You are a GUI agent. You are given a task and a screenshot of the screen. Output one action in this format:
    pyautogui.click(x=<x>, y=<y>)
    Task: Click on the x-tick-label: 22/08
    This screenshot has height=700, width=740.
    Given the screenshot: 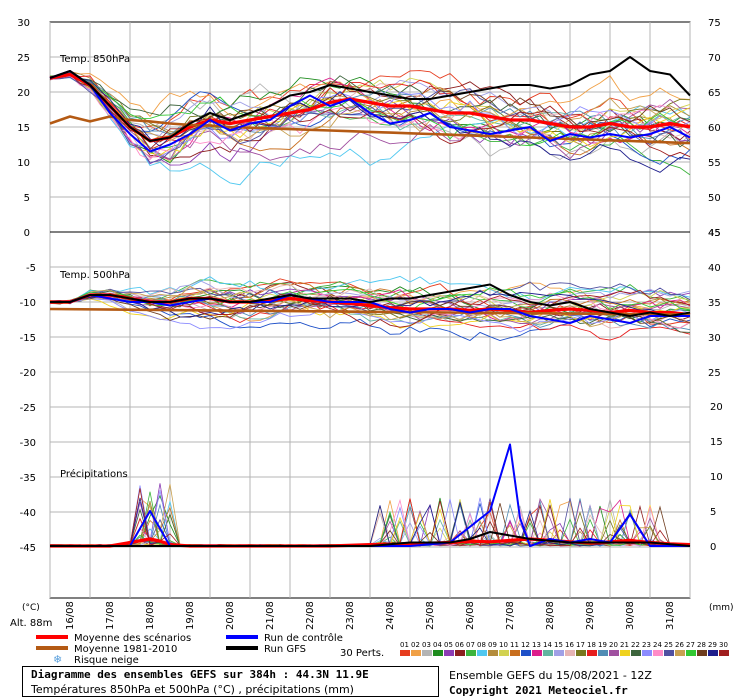 What is the action you would take?
    pyautogui.click(x=310, y=615)
    